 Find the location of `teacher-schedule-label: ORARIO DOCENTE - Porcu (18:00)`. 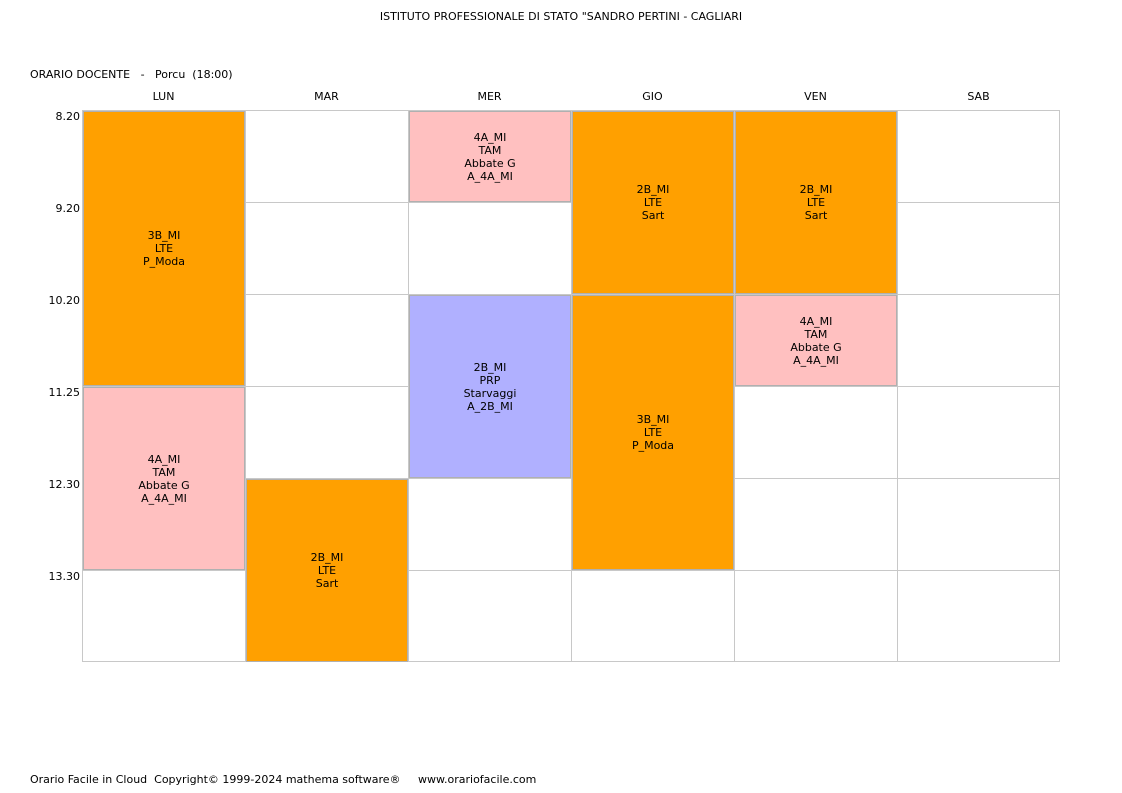

teacher-schedule-label: ORARIO DOCENTE - Porcu (18:00) is located at coordinates (131, 74).